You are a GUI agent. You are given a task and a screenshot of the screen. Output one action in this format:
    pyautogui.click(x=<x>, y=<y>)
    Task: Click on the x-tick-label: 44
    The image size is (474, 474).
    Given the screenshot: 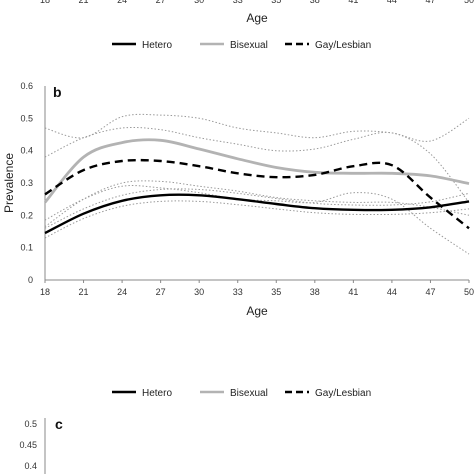 What is the action you would take?
    pyautogui.click(x=392, y=292)
    